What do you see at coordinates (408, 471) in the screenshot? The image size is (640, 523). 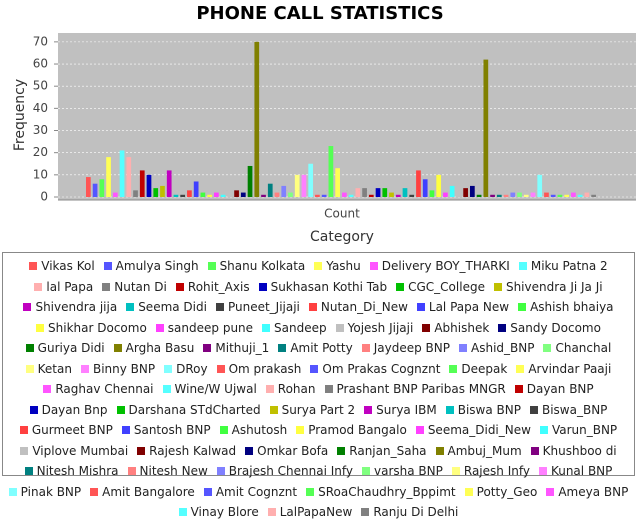 I see `legend-label: varsha BNP` at bounding box center [408, 471].